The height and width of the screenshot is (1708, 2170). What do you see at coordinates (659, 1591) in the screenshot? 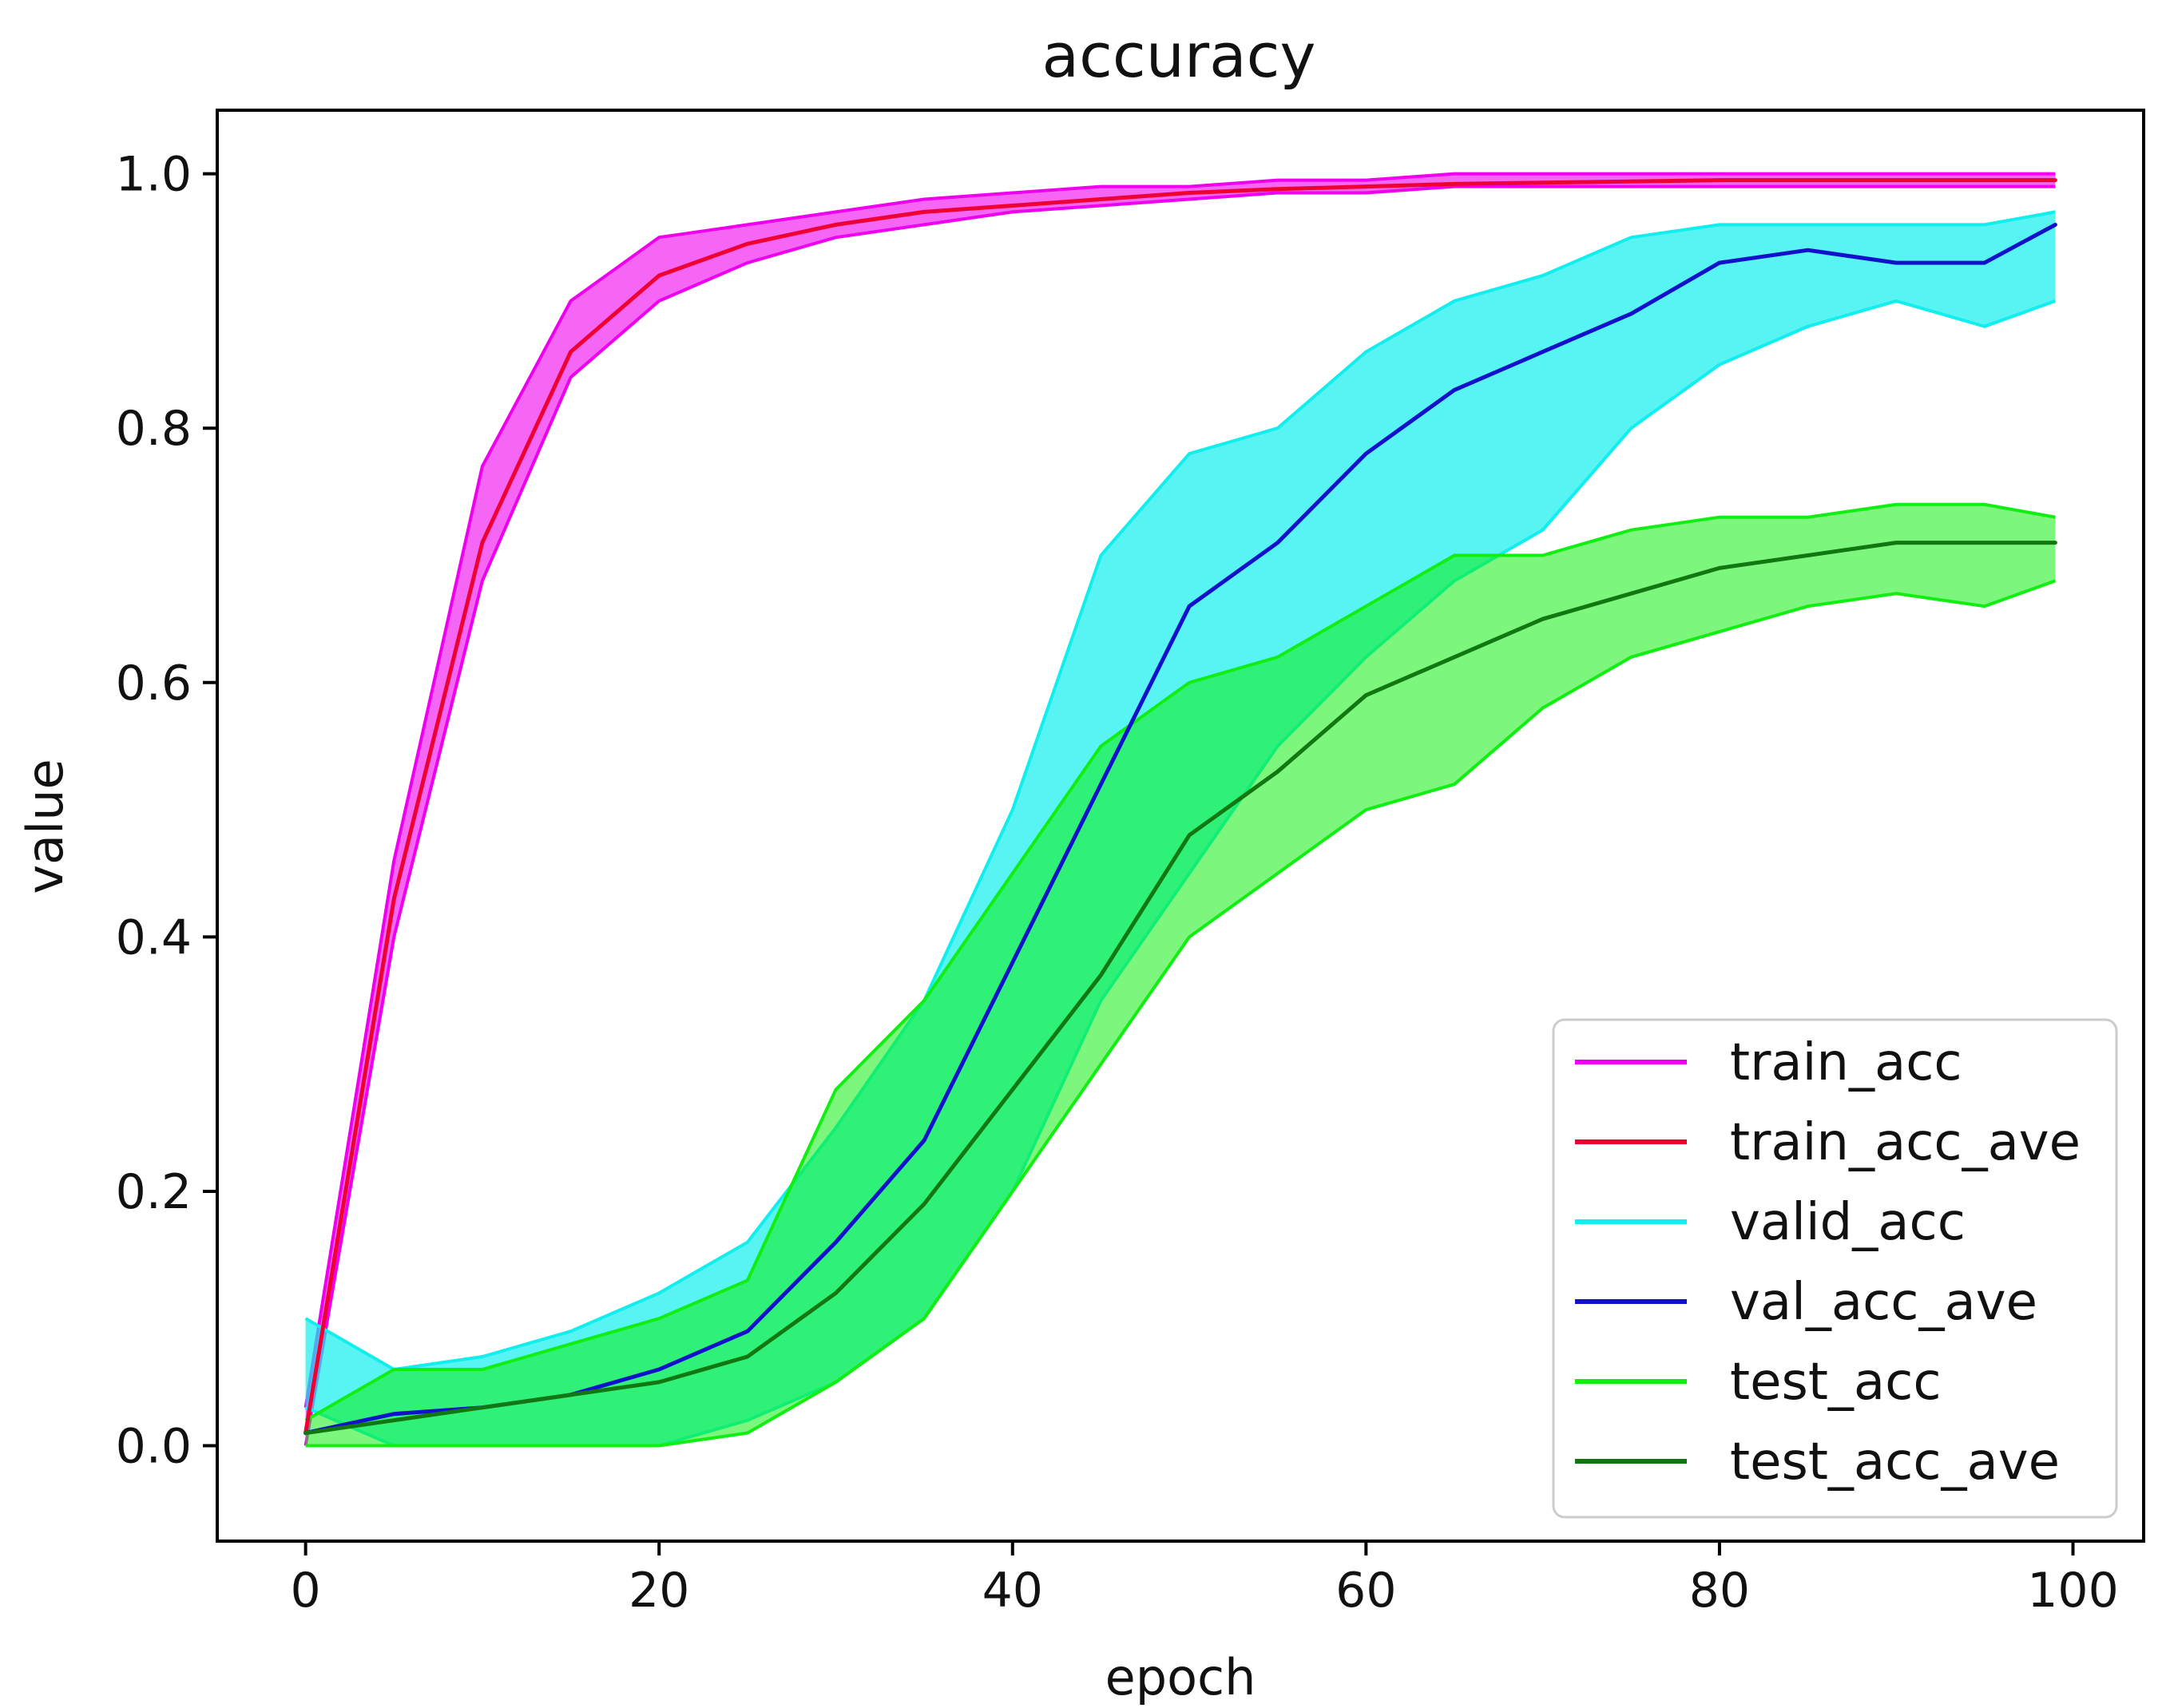
I see `x-tick-label: 20` at bounding box center [659, 1591].